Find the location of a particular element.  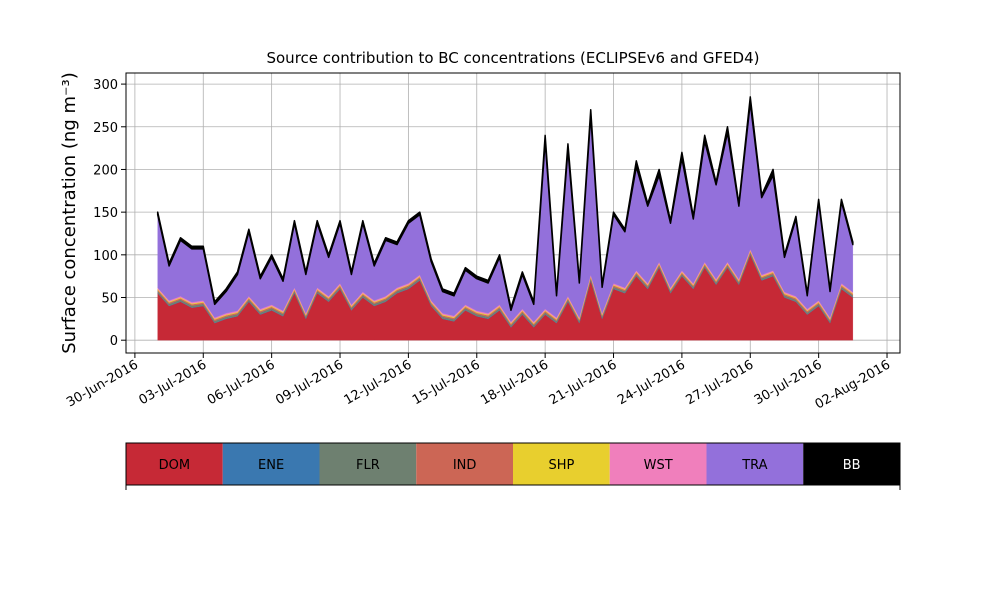

x-tick-label: 30-Jun-2016 is located at coordinates (102, 383).